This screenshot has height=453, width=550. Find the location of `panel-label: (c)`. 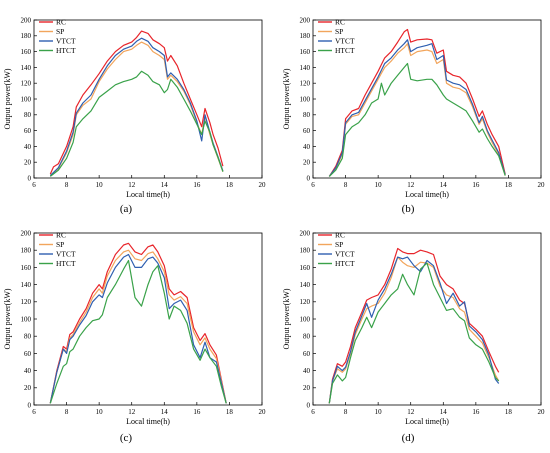

panel-label: (c) is located at coordinates (126, 438).